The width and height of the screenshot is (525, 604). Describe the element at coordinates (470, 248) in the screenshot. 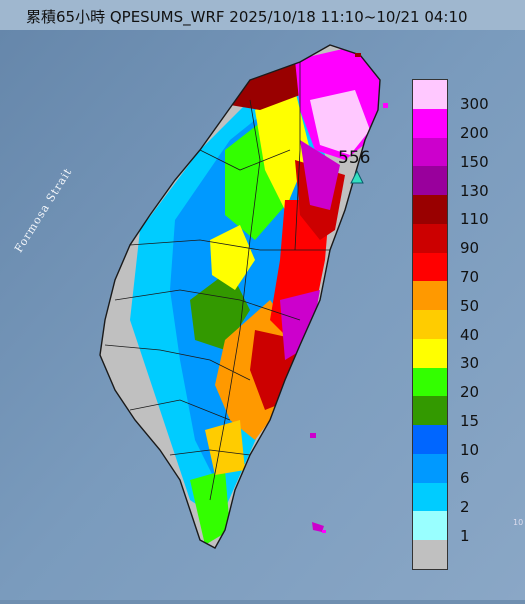

I see `legend-label: 90` at that location.